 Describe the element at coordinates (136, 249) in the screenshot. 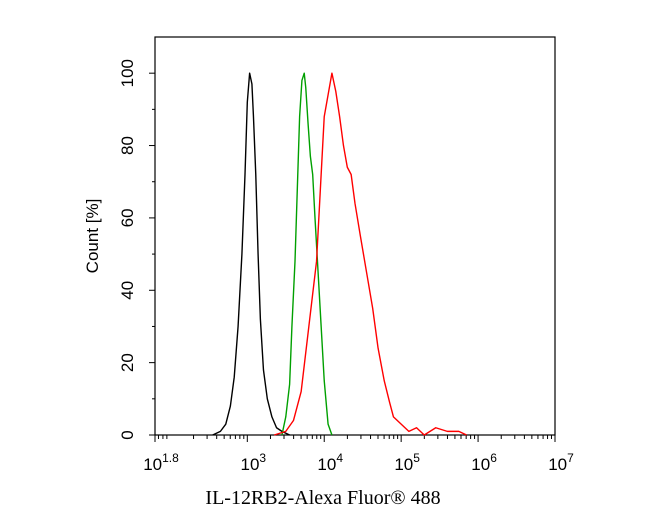

I see `y-axis: 0 20 40 60 80 100` at that location.